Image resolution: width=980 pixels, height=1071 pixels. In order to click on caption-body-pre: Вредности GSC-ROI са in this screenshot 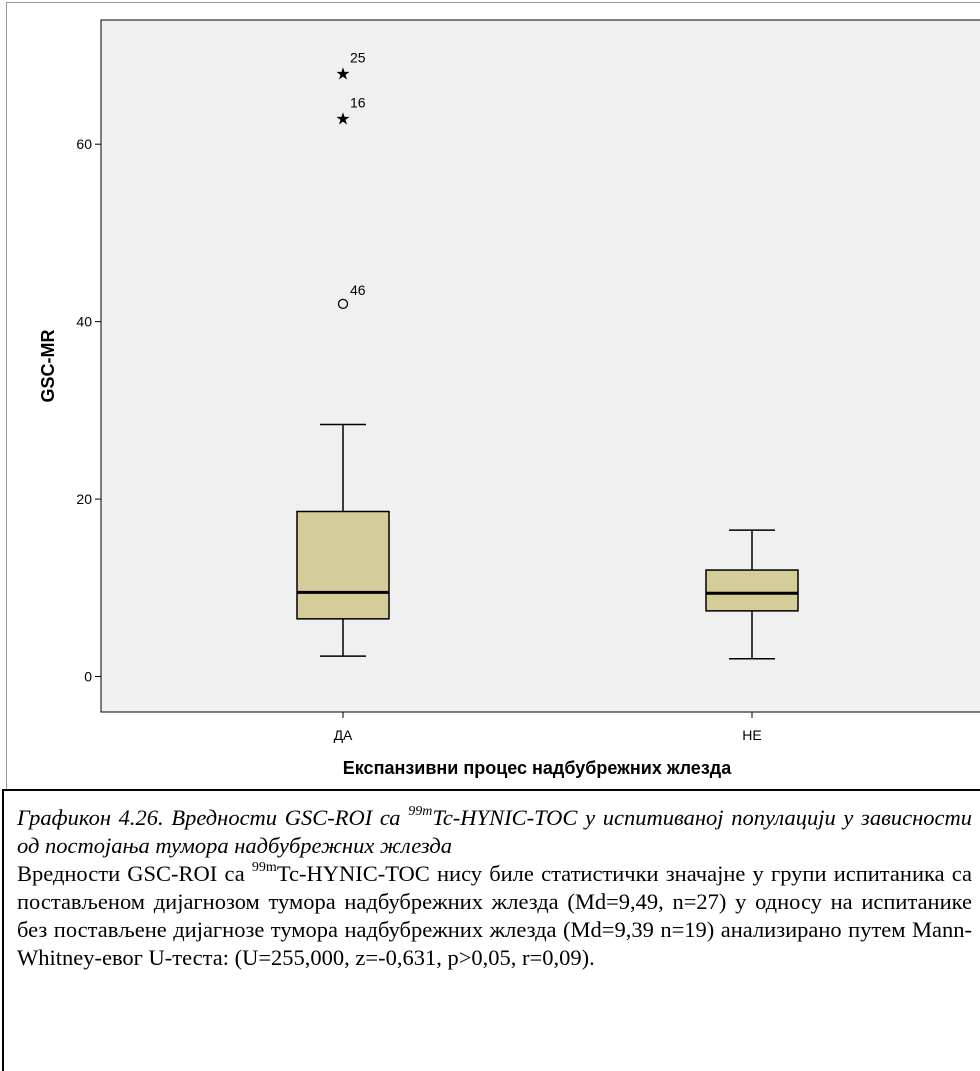, I will do `click(134, 873)`.